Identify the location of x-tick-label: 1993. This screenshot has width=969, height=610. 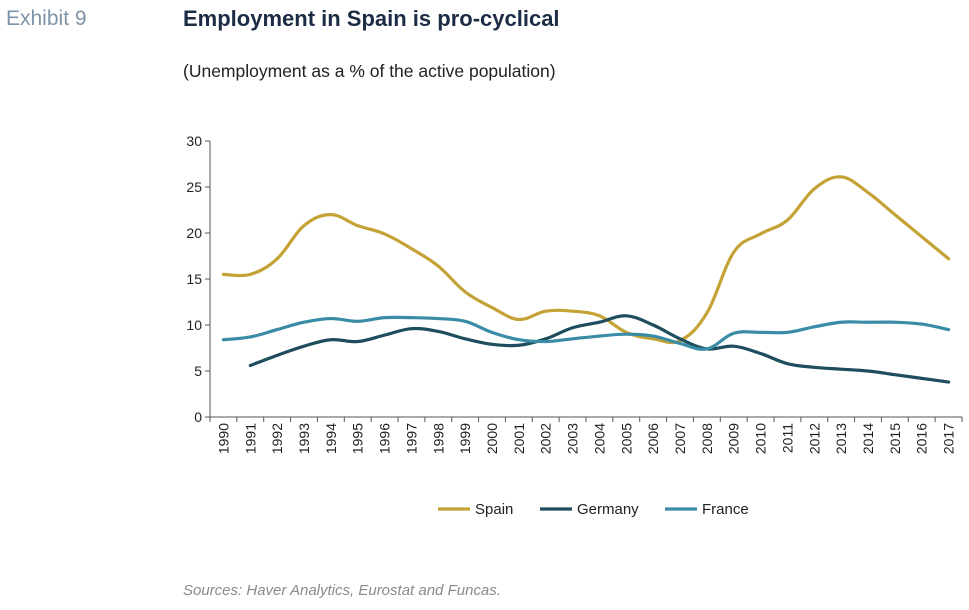
(304, 438).